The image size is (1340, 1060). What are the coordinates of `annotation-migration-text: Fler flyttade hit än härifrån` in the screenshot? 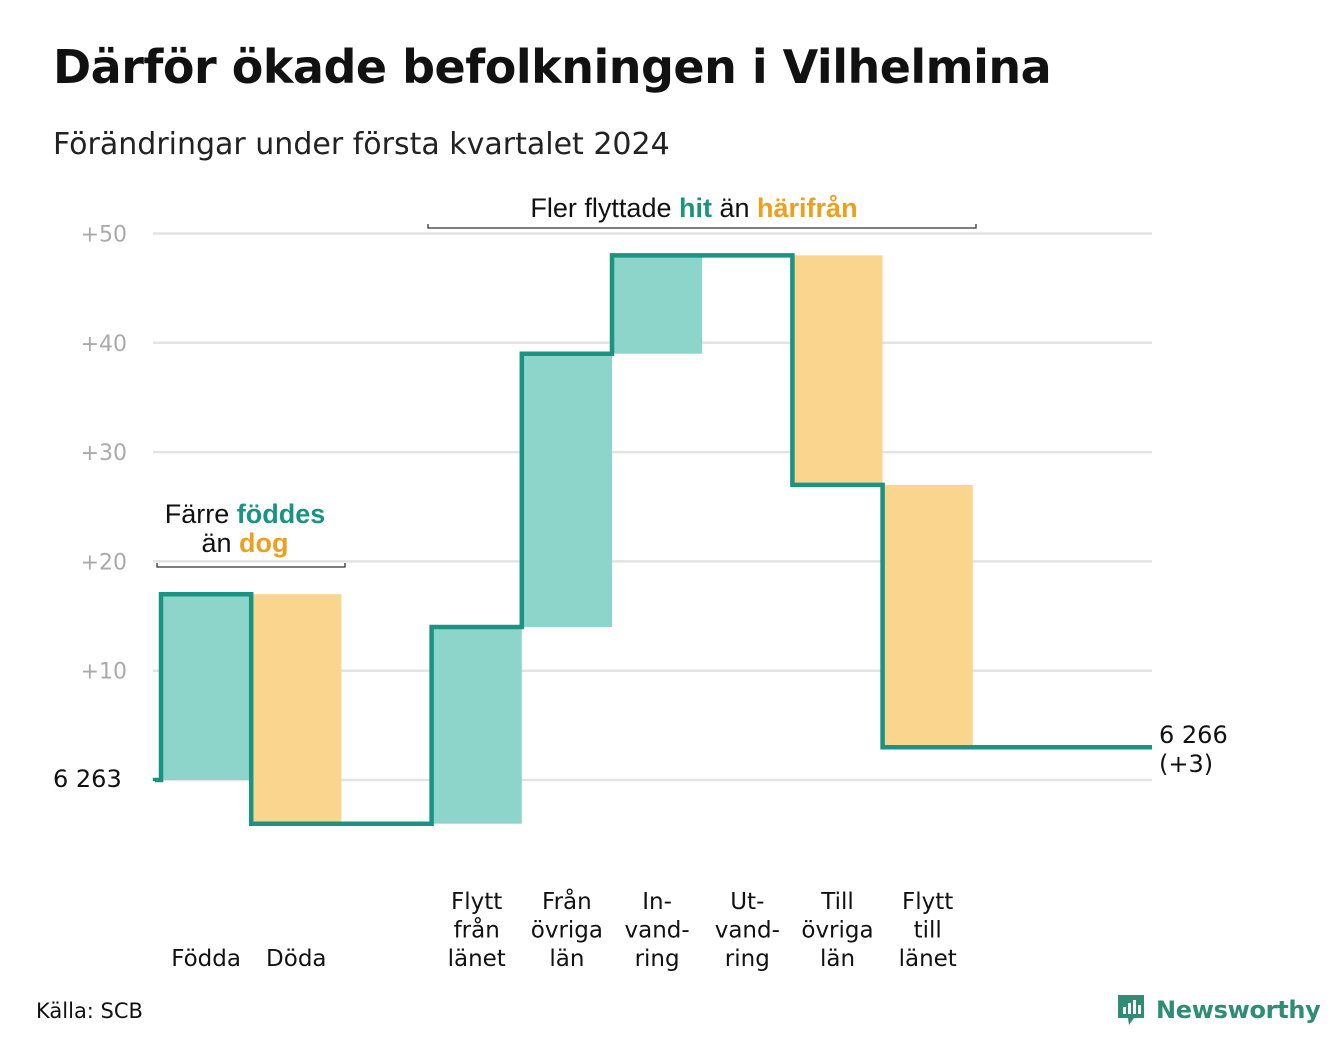 It's located at (693, 208).